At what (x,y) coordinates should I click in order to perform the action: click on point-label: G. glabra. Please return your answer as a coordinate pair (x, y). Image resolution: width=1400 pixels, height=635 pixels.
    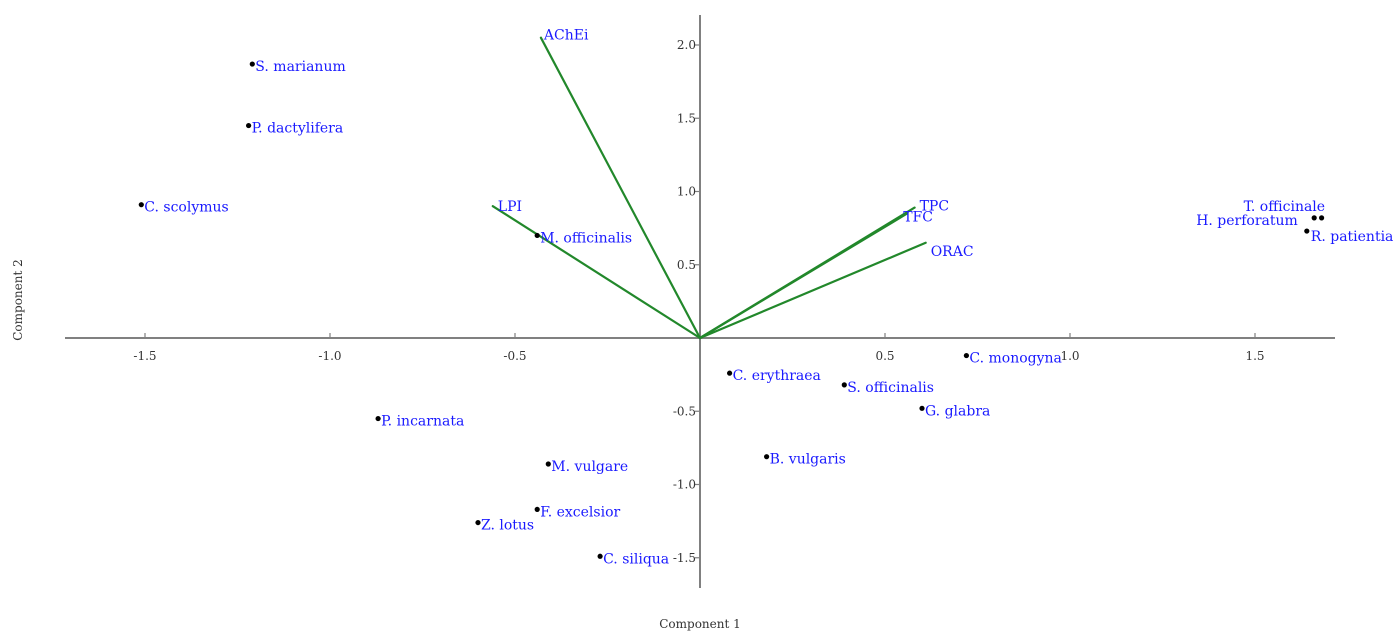
    Looking at the image, I should click on (957, 411).